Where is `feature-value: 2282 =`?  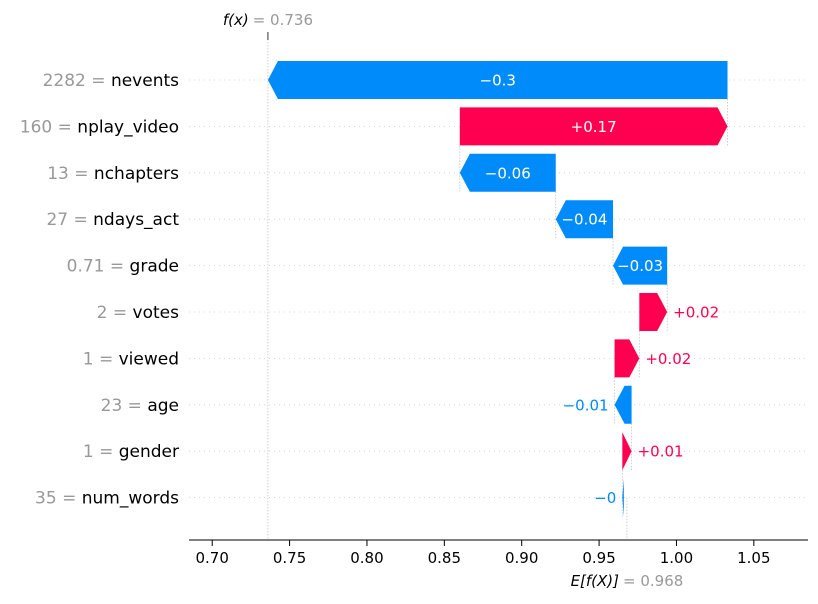
feature-value: 2282 = is located at coordinates (77, 81).